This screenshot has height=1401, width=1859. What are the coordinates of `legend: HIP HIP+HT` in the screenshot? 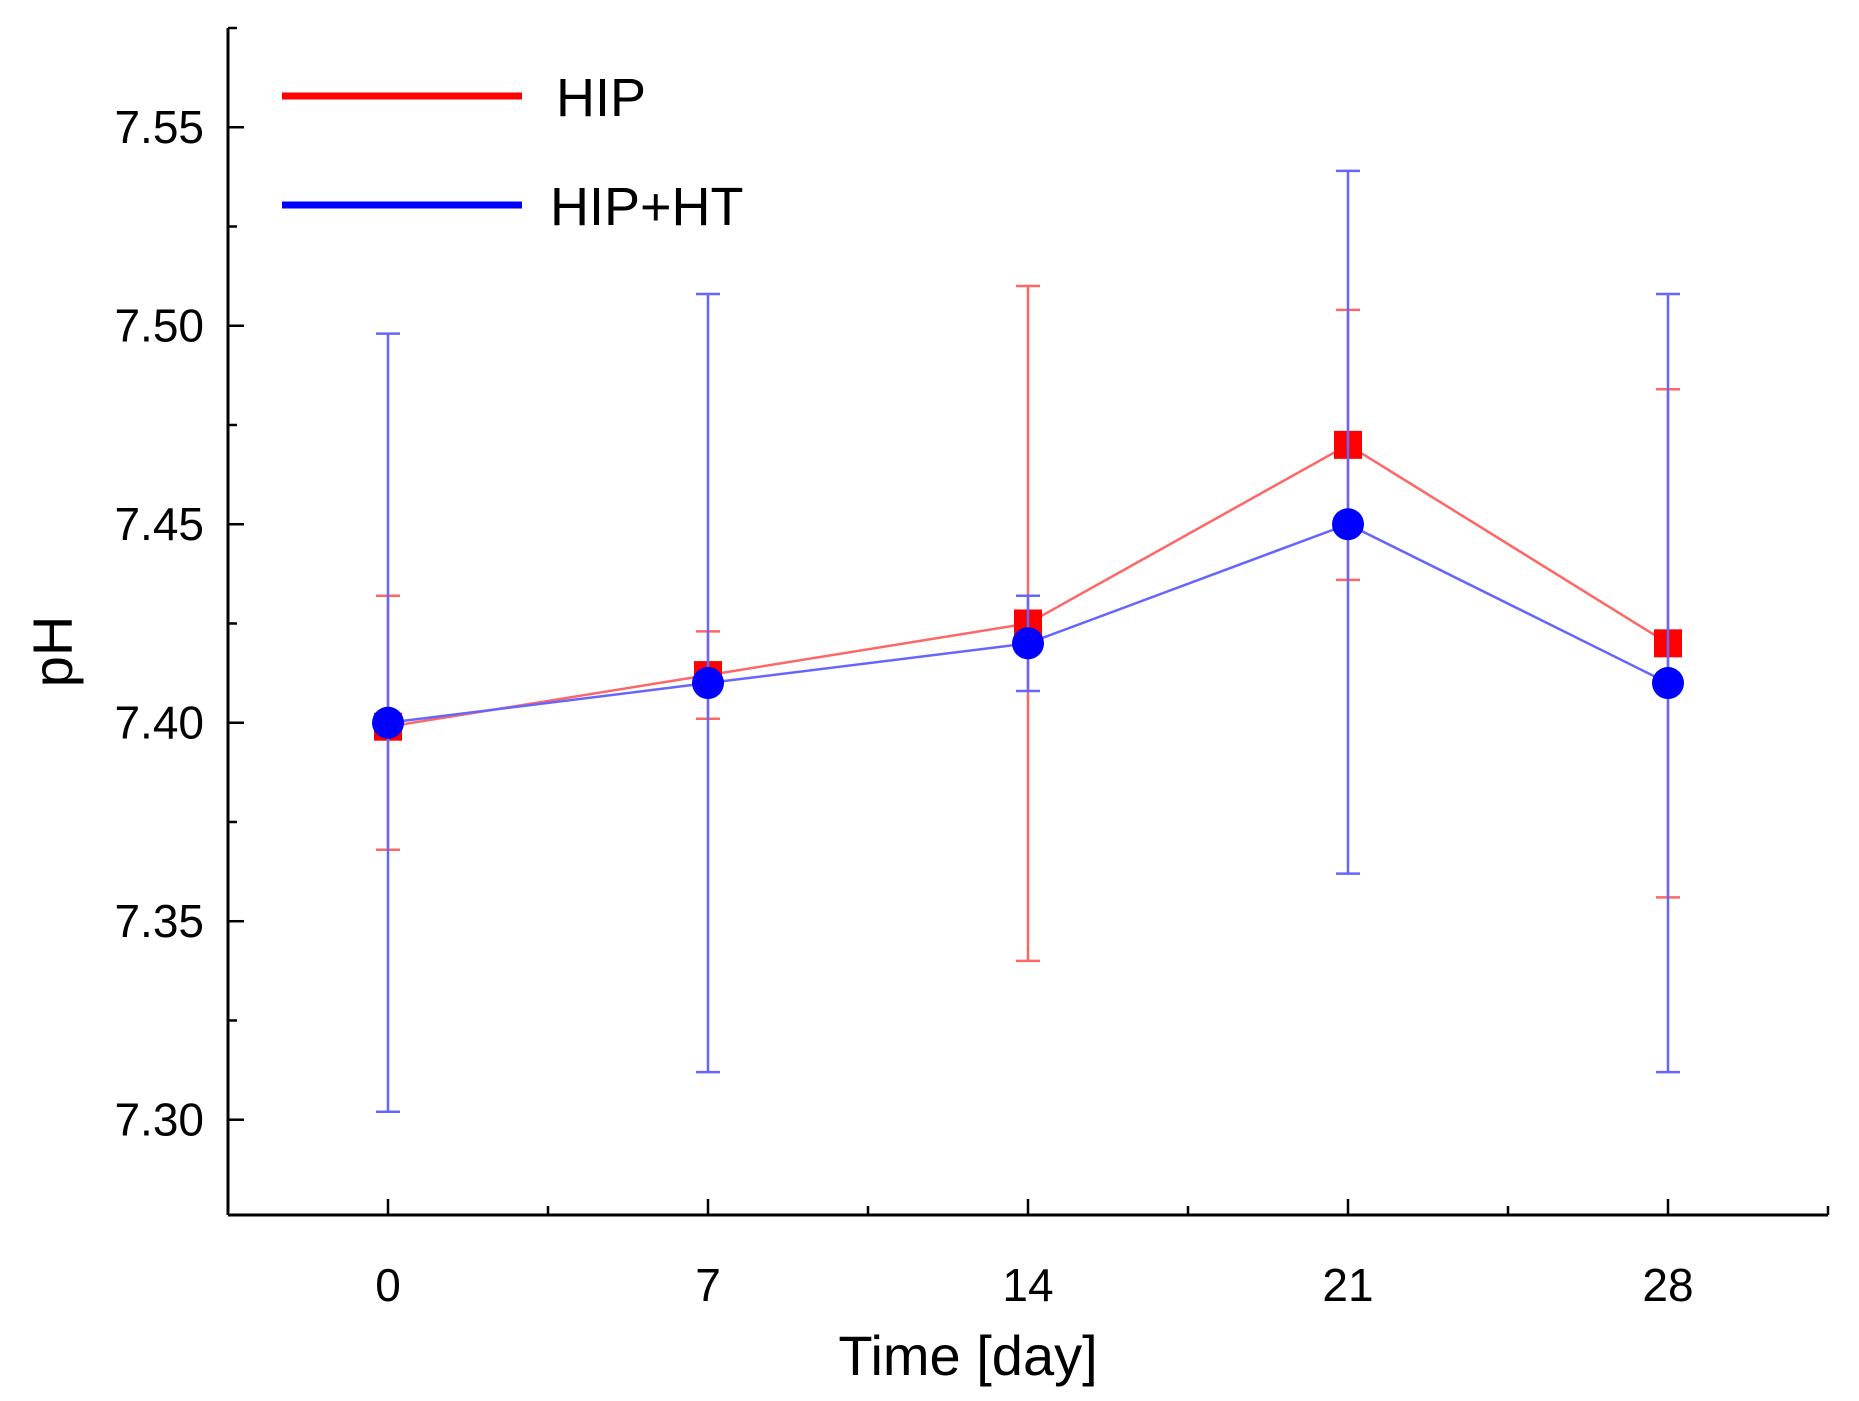 It's located at (513, 152).